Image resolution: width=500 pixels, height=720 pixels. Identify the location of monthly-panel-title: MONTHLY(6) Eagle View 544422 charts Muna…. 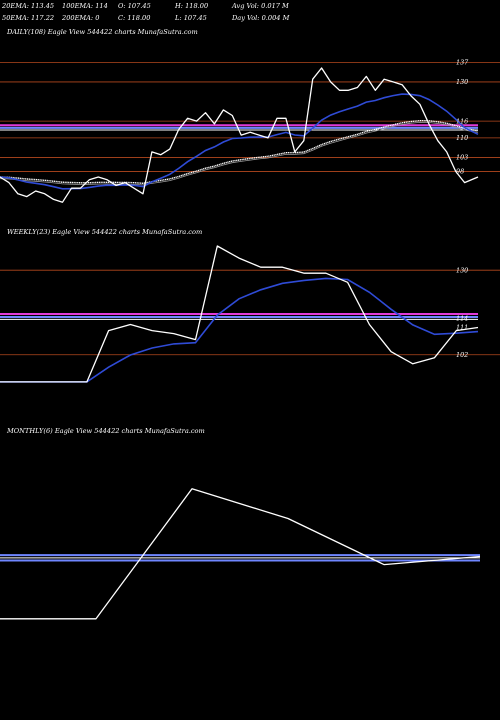
(105, 431).